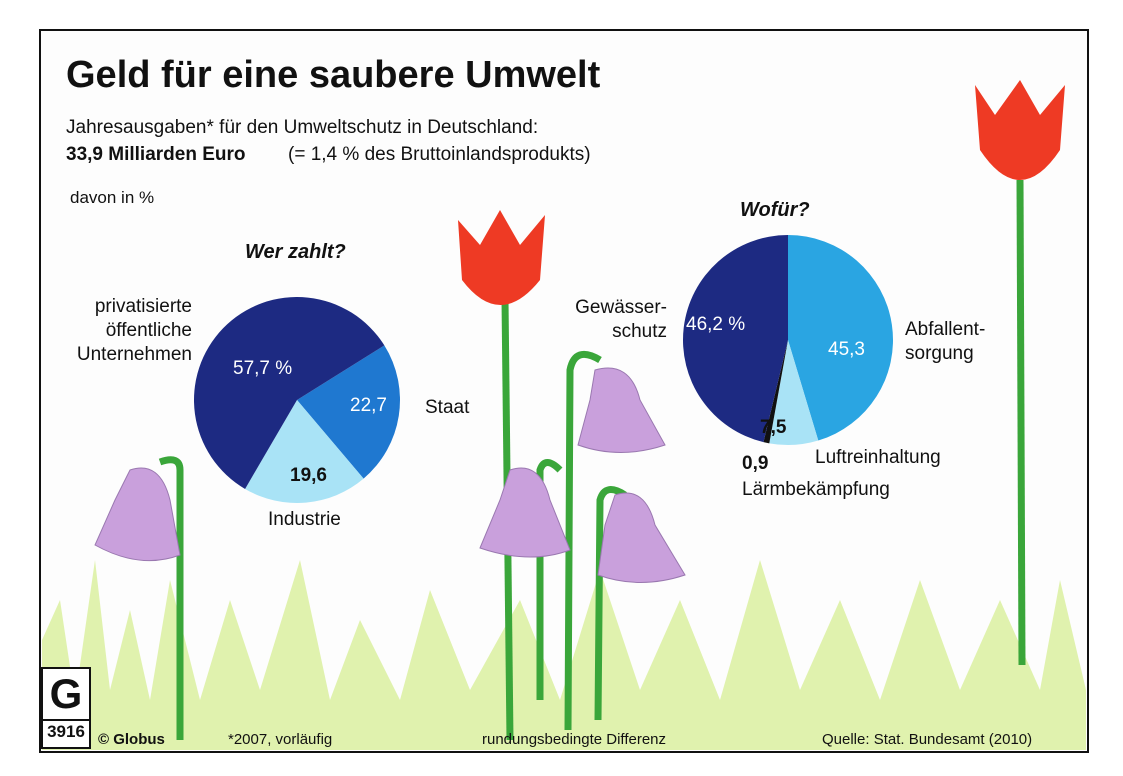 The width and height of the screenshot is (1123, 776). What do you see at coordinates (755, 463) in the screenshot?
I see `value-label: 0,9` at bounding box center [755, 463].